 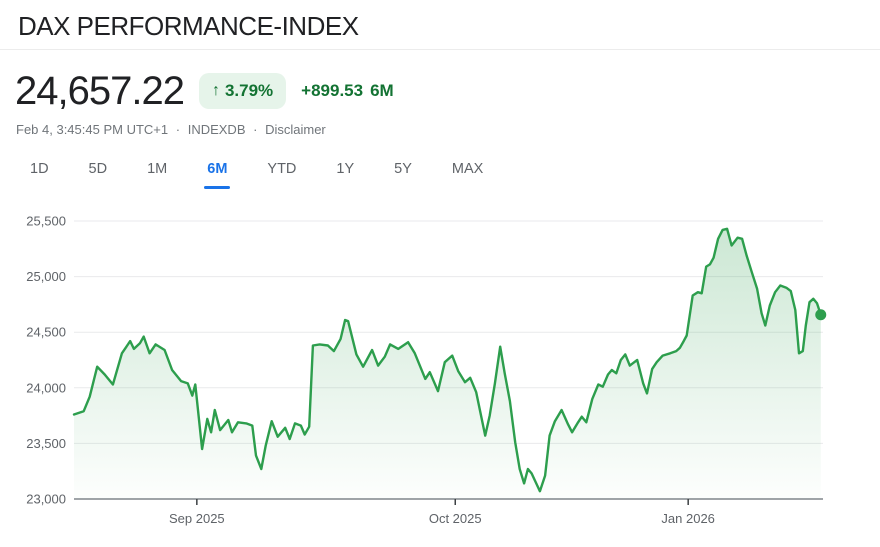 I want to click on tab-label: 1M, so click(x=157, y=169).